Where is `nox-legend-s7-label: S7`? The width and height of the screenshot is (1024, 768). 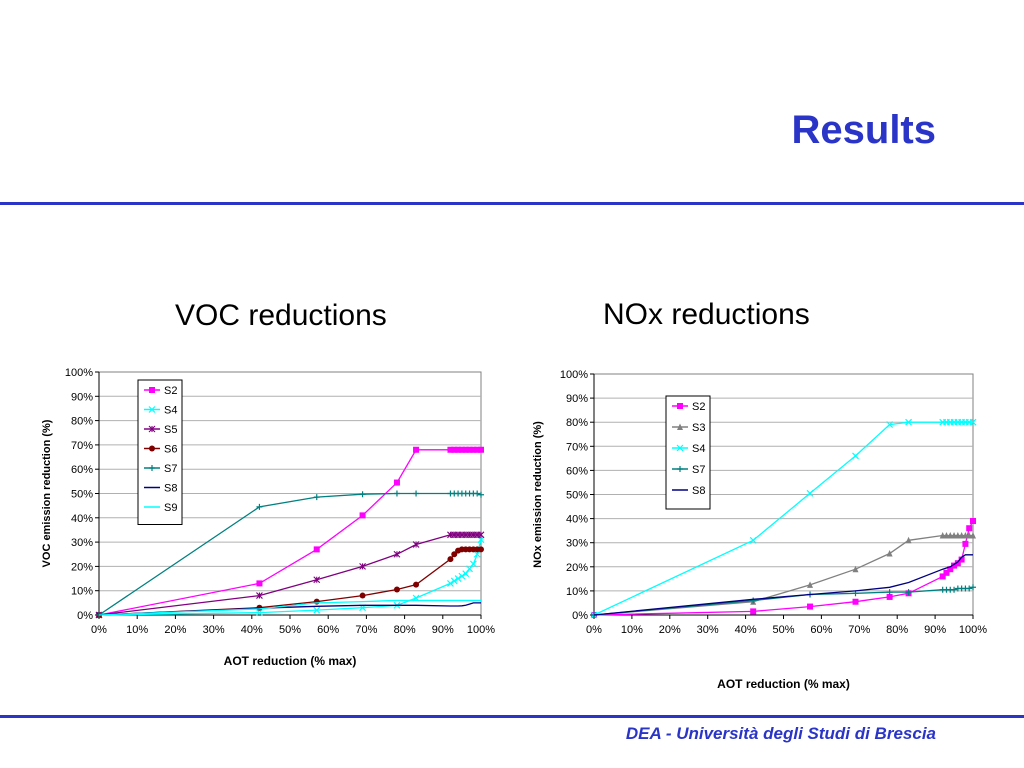 nox-legend-s7-label: S7 is located at coordinates (698, 470).